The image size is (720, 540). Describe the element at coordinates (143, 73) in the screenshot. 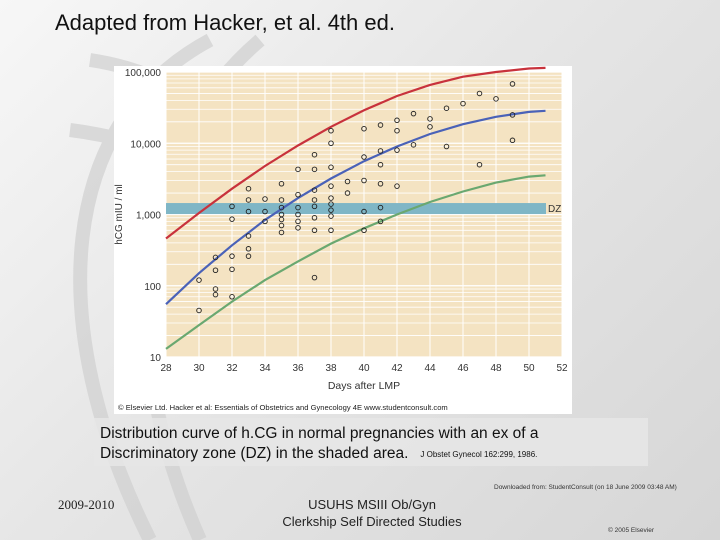

I see `y-tick-label: 100,000` at that location.